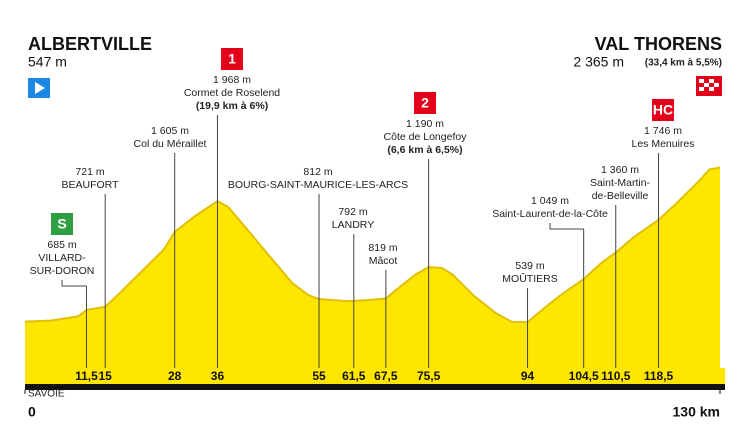 The image size is (750, 430). I want to click on km-label: 55, so click(319, 376).